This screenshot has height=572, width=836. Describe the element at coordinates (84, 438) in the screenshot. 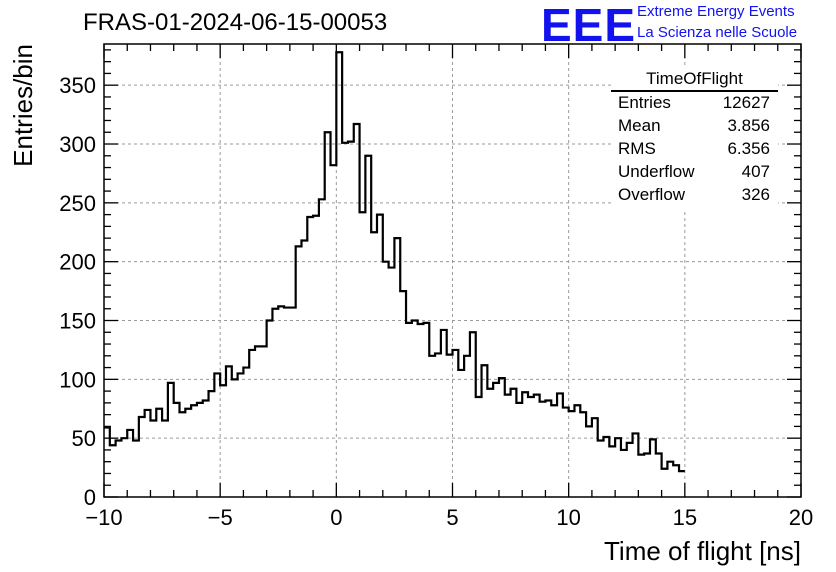

I see `y-tick-label: 50` at that location.